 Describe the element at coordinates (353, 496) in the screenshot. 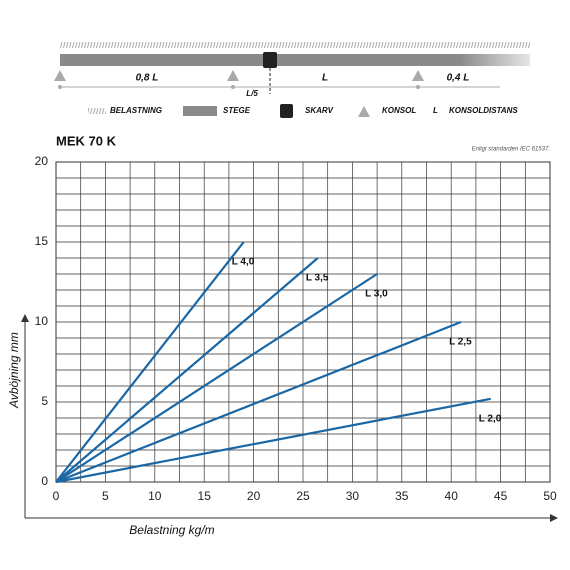

I see `x-tick-label: 30` at that location.